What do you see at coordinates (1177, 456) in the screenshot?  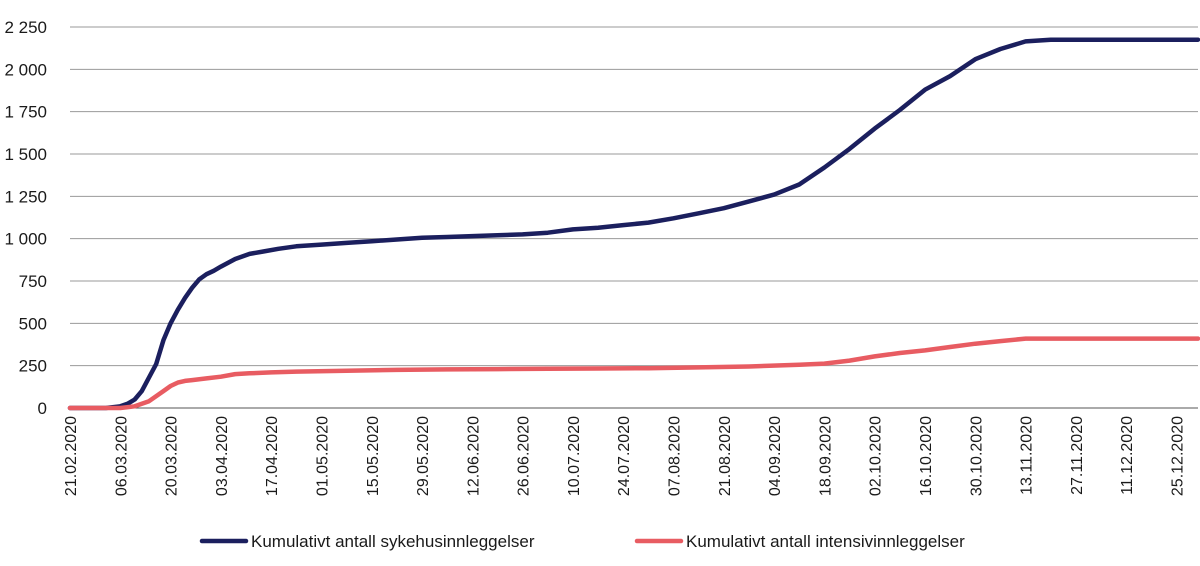 I see `x-tick-label: 25.12.2020` at bounding box center [1177, 456].